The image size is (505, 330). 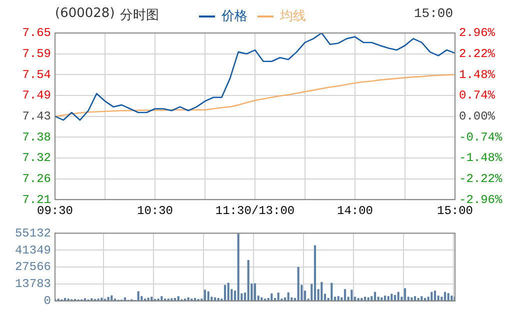 I want to click on y-tick-label: 7.38, so click(x=36, y=137).